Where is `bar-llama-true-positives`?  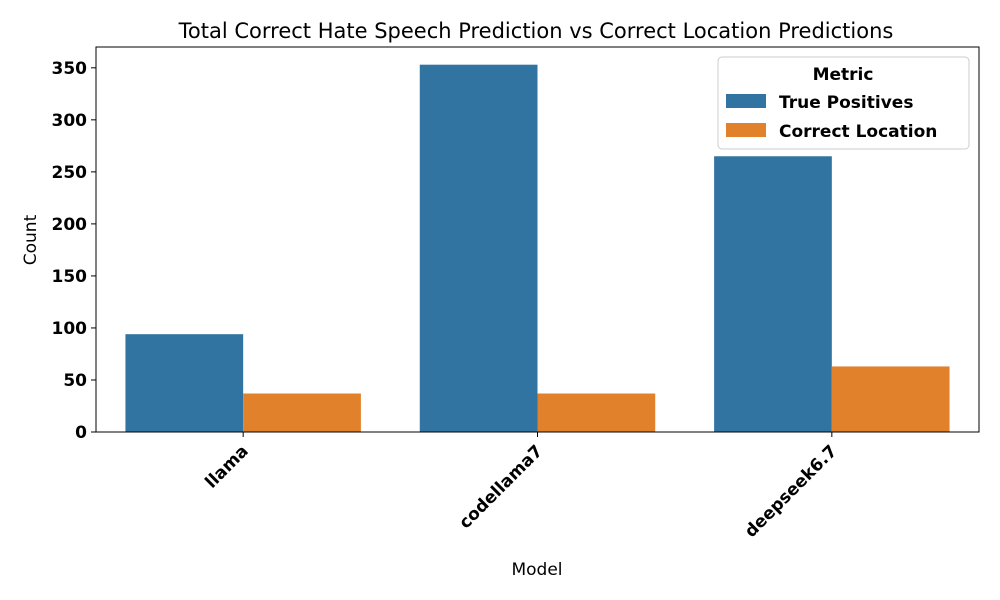
bar-llama-true-positives is located at coordinates (184, 383).